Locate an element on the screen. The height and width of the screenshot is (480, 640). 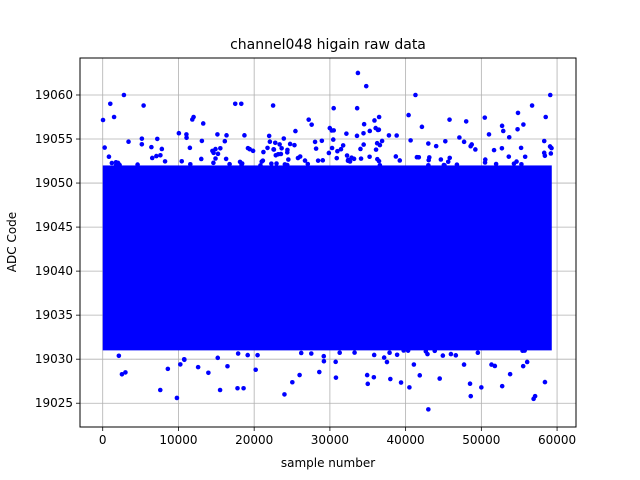
chart-title: channel048 higain raw data is located at coordinates (328, 45).